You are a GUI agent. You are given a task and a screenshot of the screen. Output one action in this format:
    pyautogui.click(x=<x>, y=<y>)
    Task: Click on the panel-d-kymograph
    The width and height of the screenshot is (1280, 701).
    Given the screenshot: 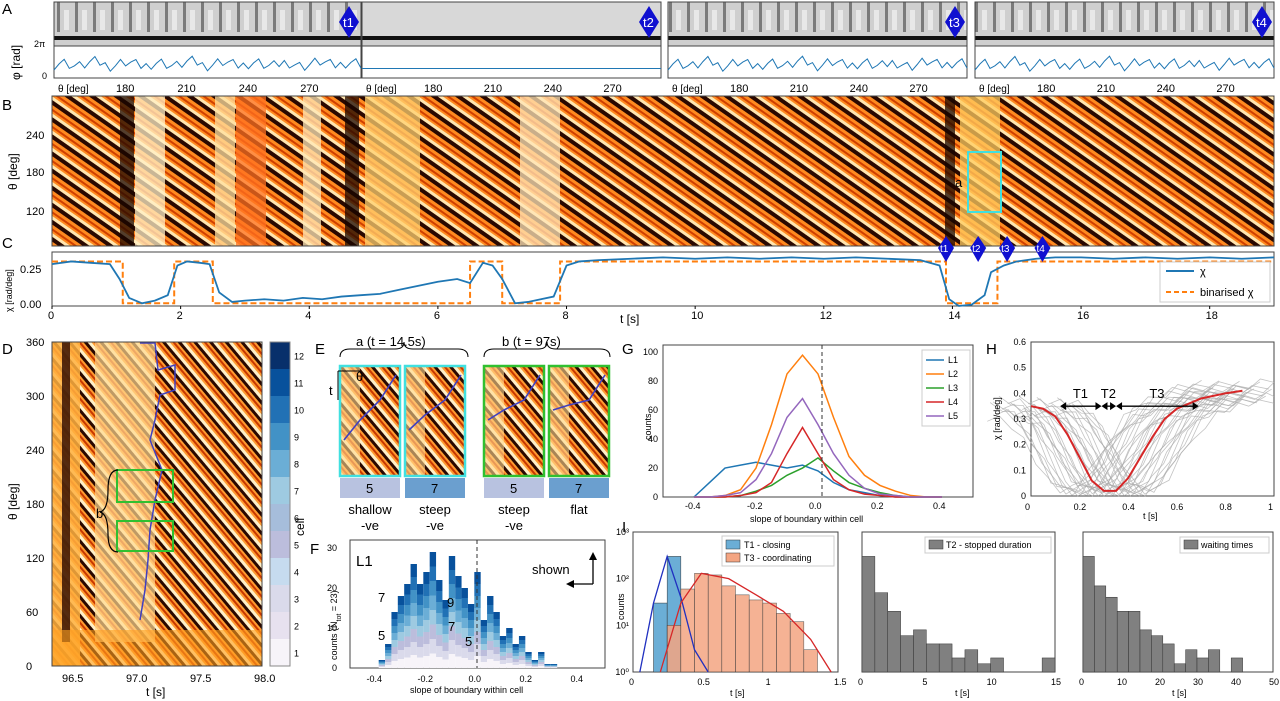 What is the action you would take?
    pyautogui.click(x=157, y=504)
    